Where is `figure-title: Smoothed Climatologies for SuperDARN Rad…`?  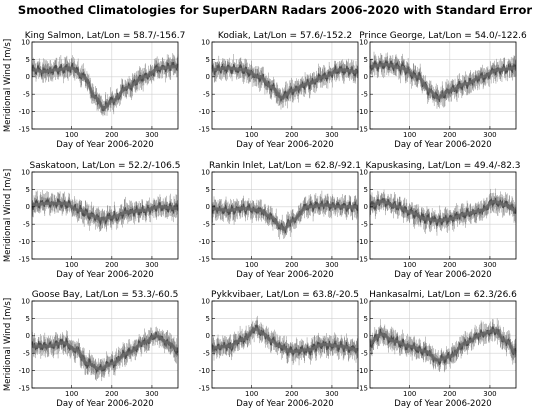 figure-title: Smoothed Climatologies for SuperDARN Rad… is located at coordinates (275, 10).